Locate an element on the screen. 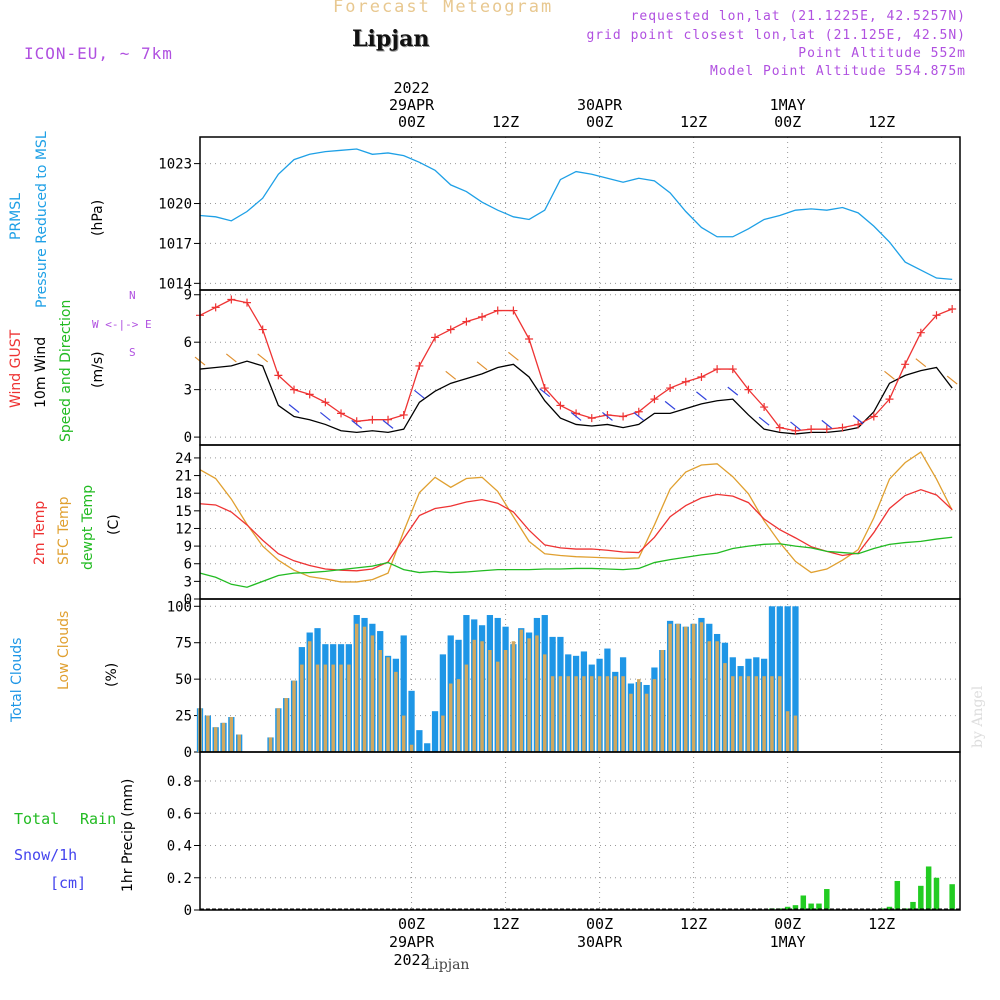 This screenshot has width=1000, height=1000. temp-tick-label: 9 is located at coordinates (188, 547).